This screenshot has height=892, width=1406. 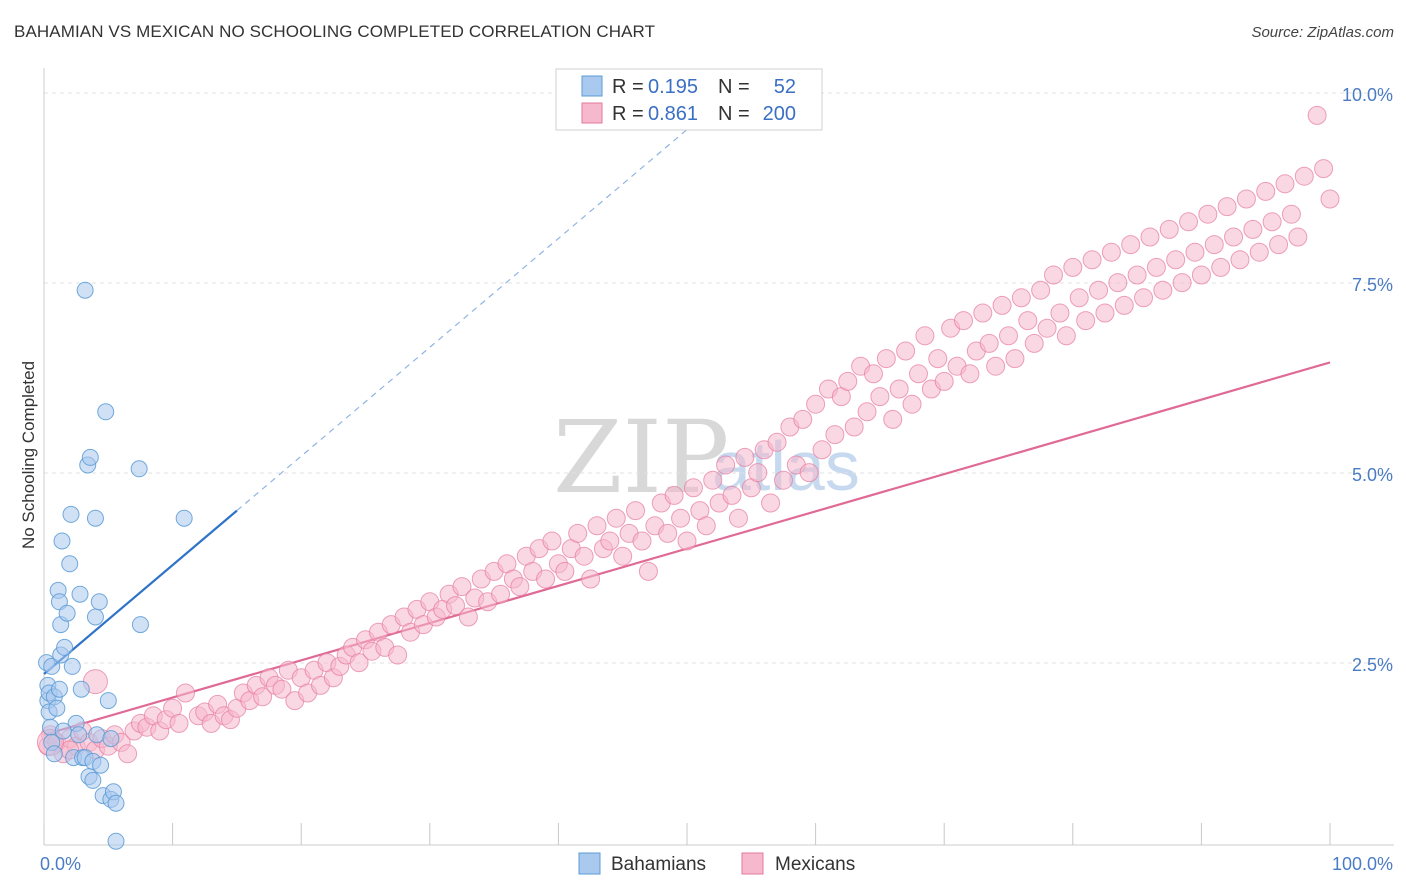 What do you see at coordinates (1372, 665) in the screenshot?
I see `y-tick-label: 2.5%` at bounding box center [1372, 665].